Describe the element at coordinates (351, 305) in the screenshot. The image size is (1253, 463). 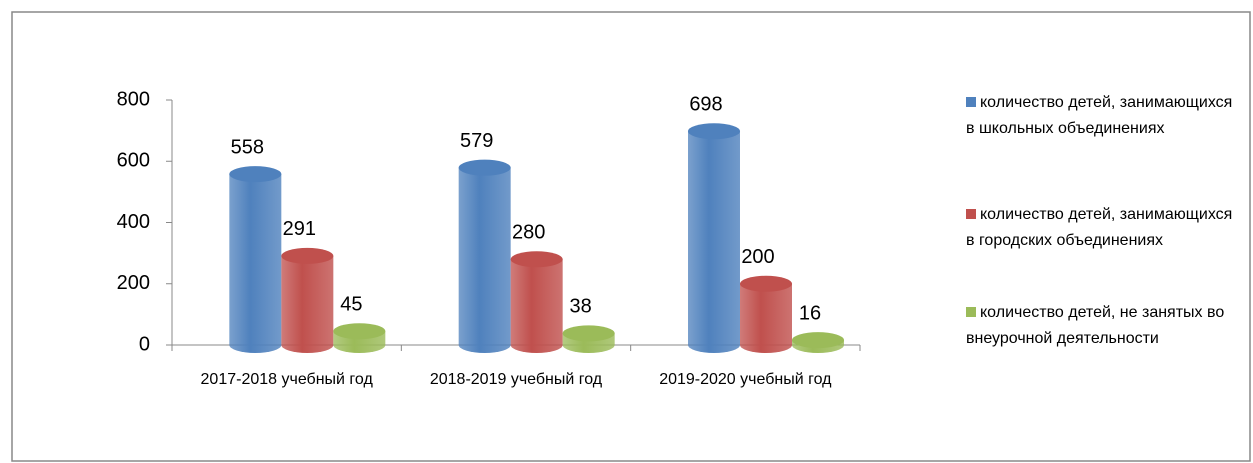
I see `data-label: 45` at that location.